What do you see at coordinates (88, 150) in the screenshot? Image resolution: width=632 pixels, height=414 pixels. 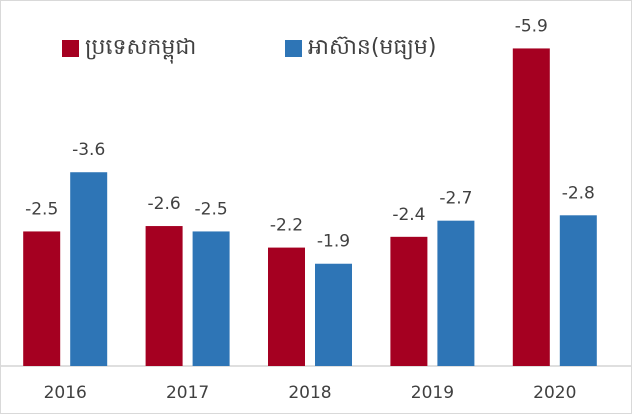 I see `data-label: -3.6` at bounding box center [88, 150].